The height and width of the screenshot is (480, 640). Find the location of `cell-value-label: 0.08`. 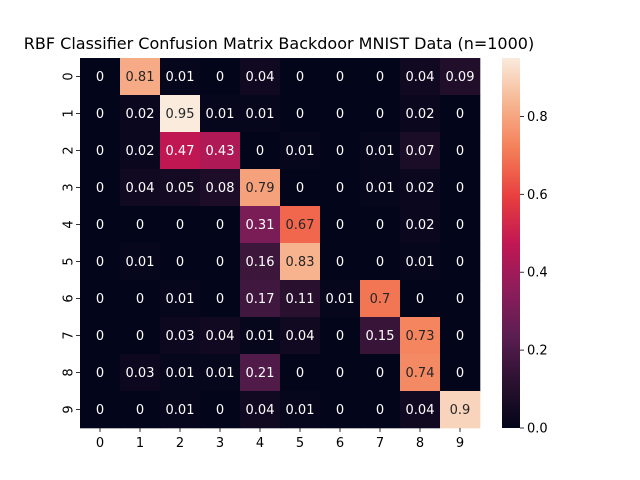

cell-value-label: 0.08 is located at coordinates (220, 188).